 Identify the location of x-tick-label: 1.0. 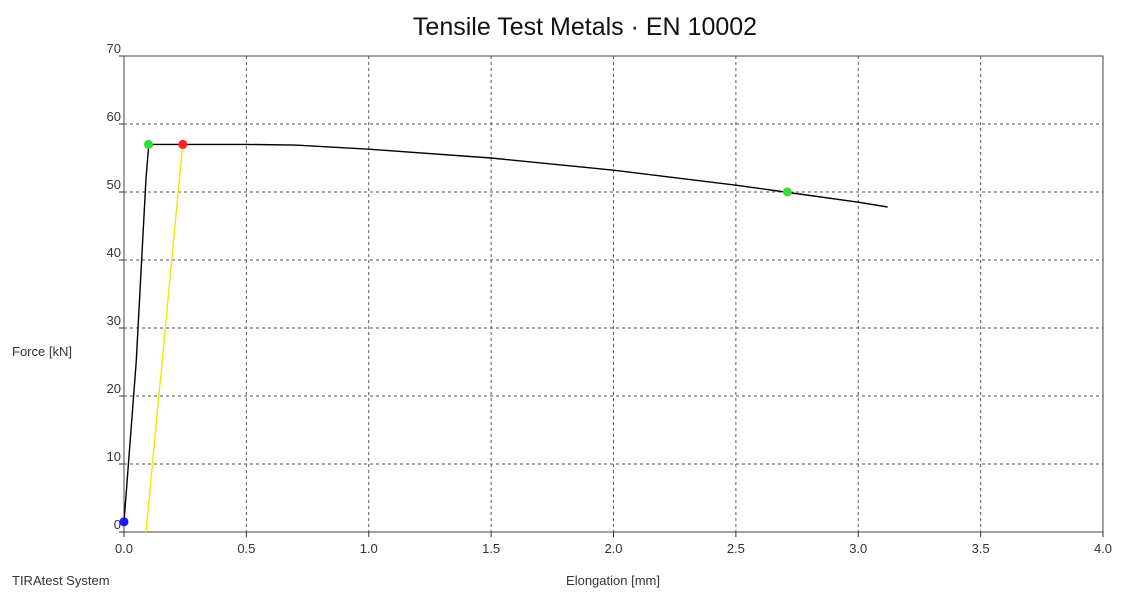
(369, 548).